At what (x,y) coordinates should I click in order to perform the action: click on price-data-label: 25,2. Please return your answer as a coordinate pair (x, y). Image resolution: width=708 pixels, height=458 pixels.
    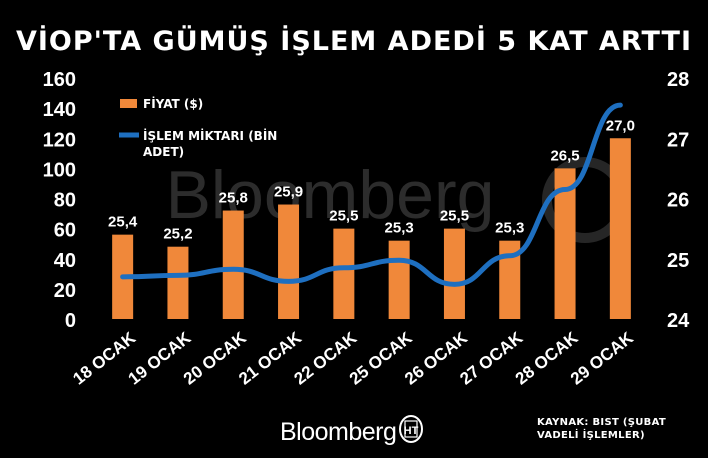
    Looking at the image, I should click on (177, 234).